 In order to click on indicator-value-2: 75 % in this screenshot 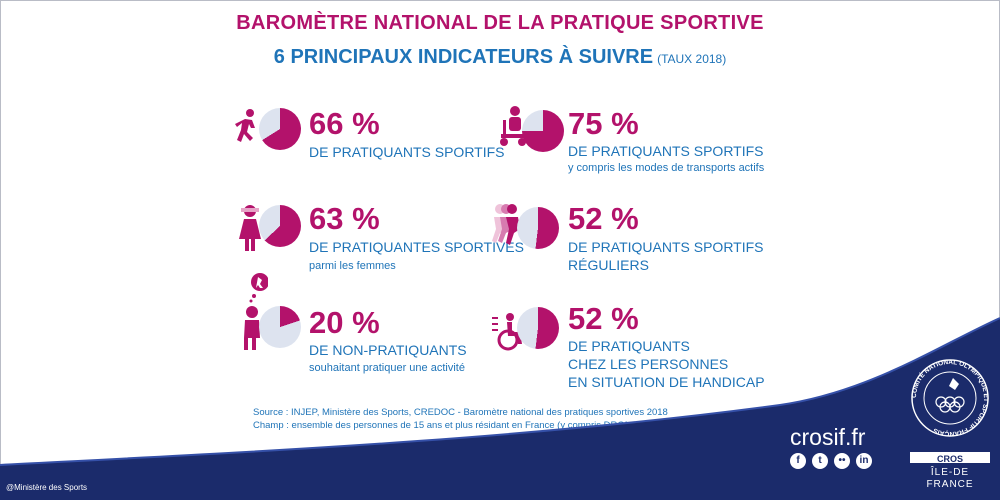, I will do `click(603, 123)`.